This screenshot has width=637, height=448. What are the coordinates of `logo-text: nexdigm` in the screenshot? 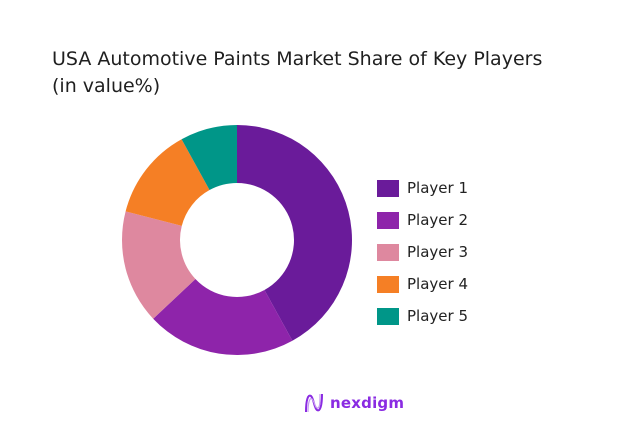 It's located at (367, 403).